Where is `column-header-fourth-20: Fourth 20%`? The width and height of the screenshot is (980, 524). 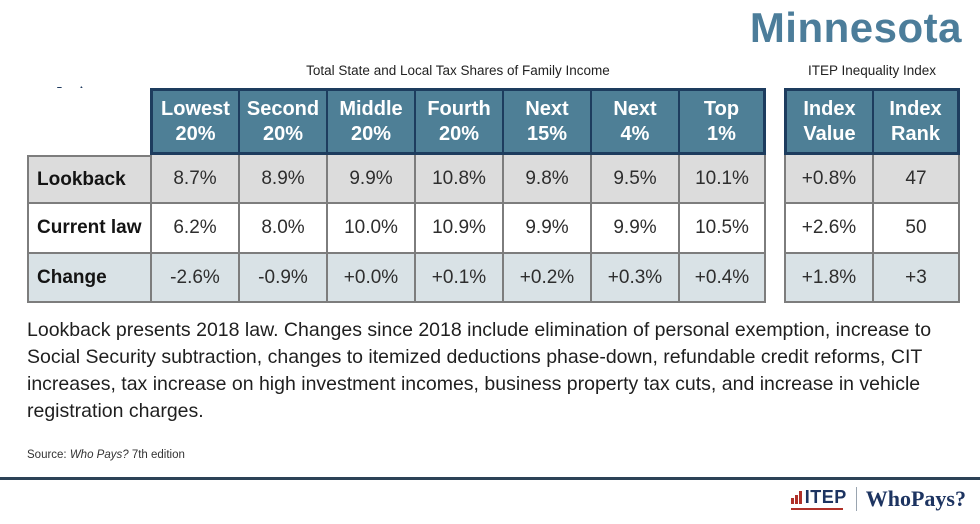
column-header-fourth-20: Fourth 20% is located at coordinates (458, 121).